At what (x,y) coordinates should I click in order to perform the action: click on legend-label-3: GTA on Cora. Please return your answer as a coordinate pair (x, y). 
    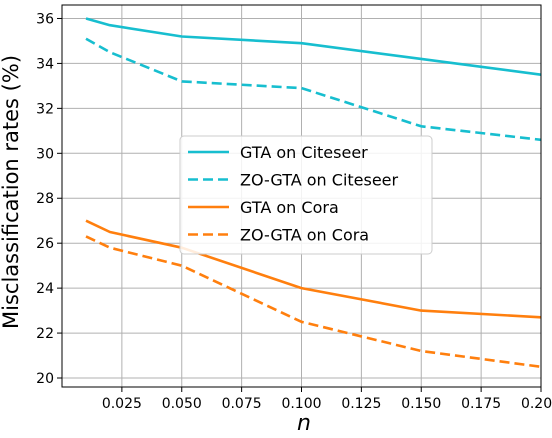
    Looking at the image, I should click on (289, 207).